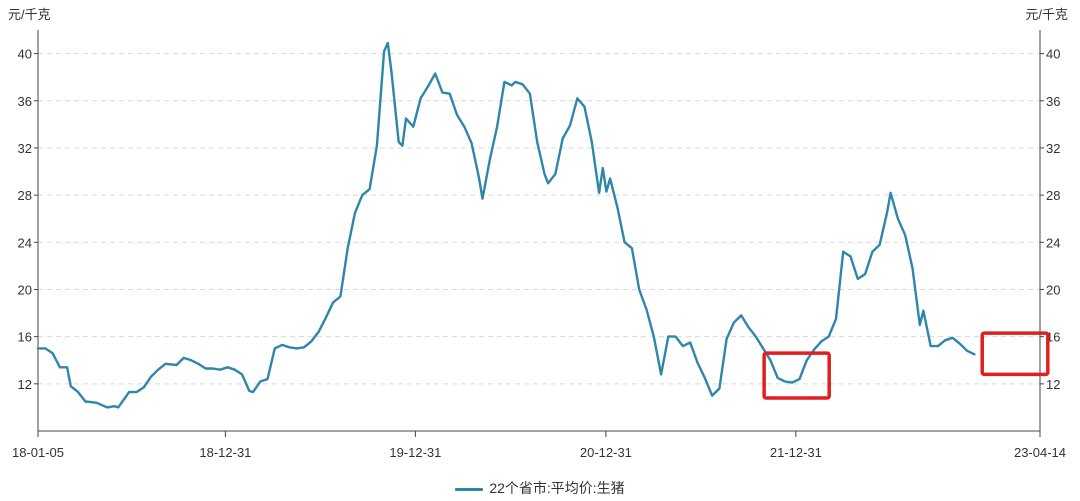  What do you see at coordinates (557, 488) in the screenshot?
I see `legend-series-label: 22个省市:平均价:生猪` at bounding box center [557, 488].